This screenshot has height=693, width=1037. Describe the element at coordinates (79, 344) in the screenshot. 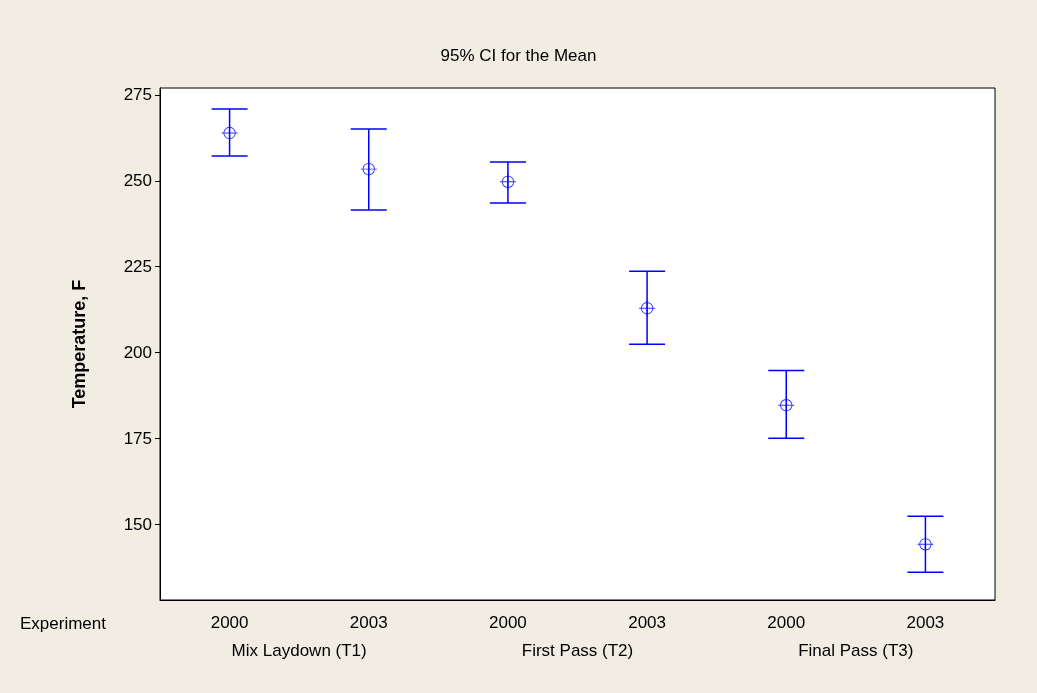

I see `y-axis-title: Temperature, F` at that location.